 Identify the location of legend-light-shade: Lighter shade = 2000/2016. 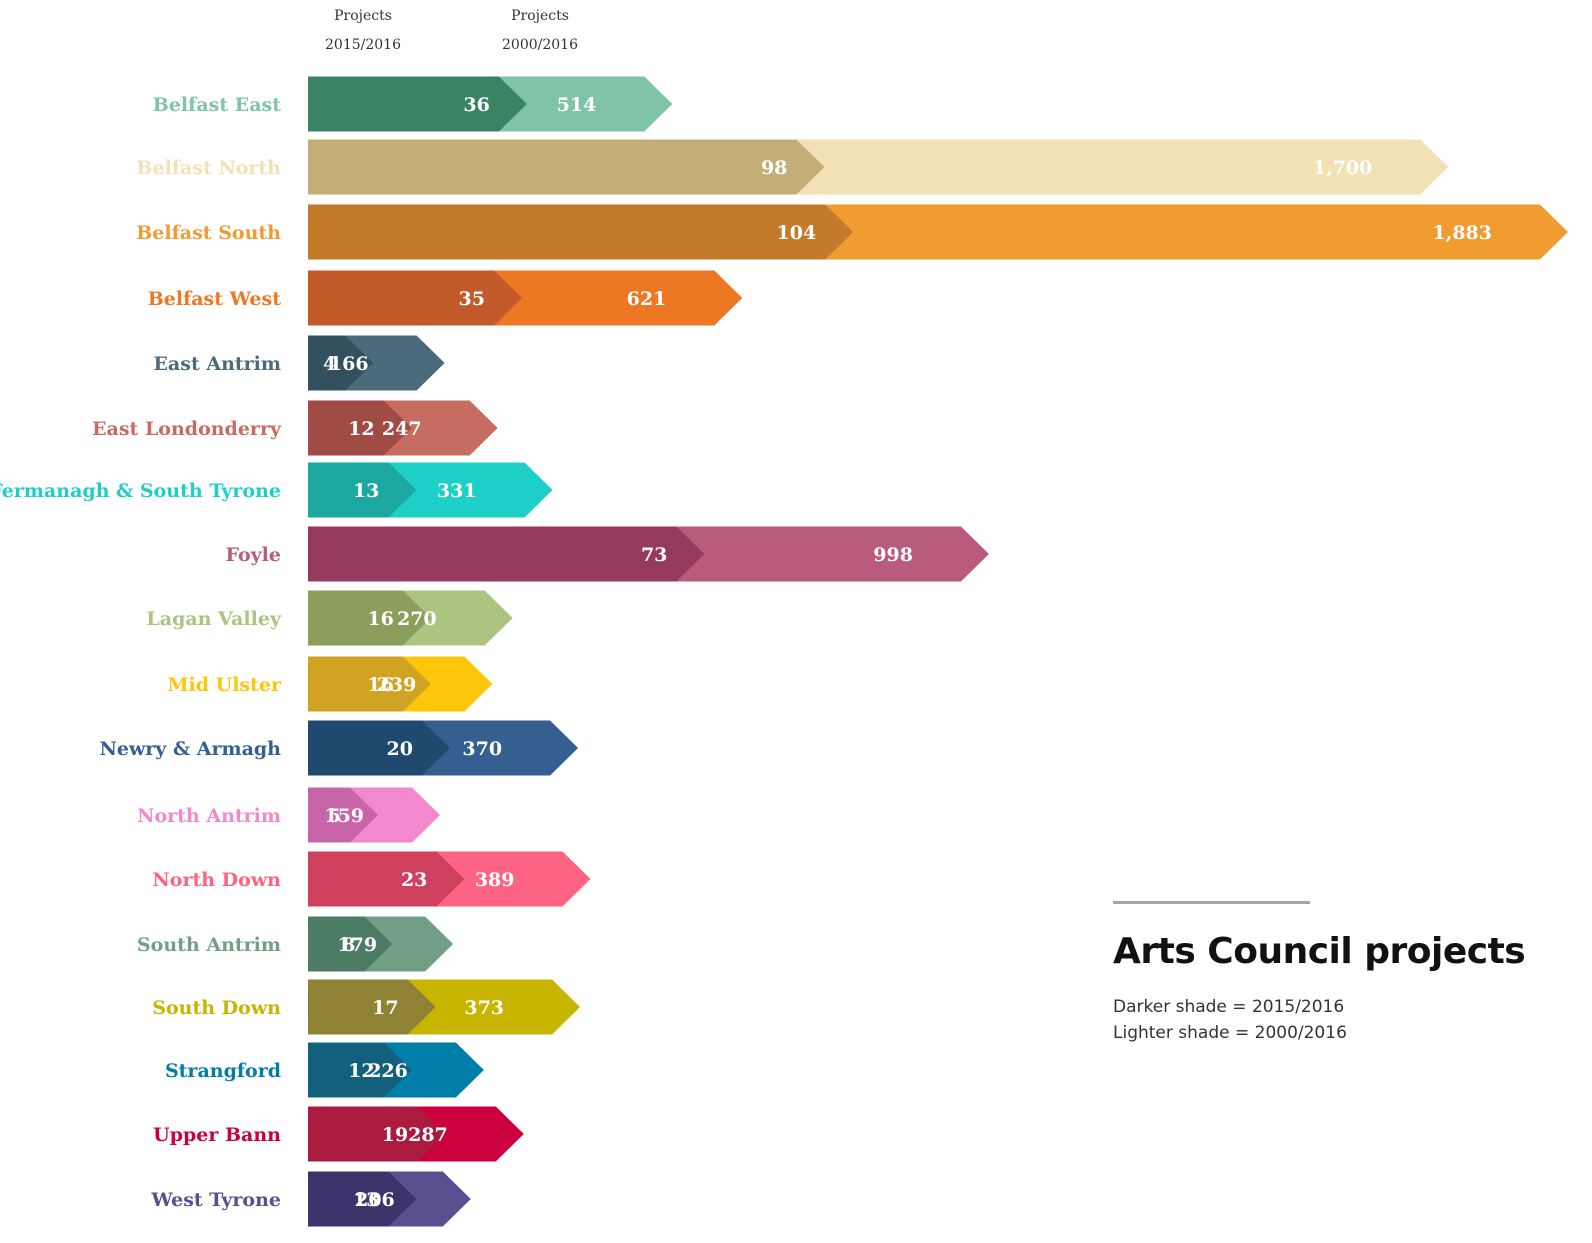
(1230, 1033).